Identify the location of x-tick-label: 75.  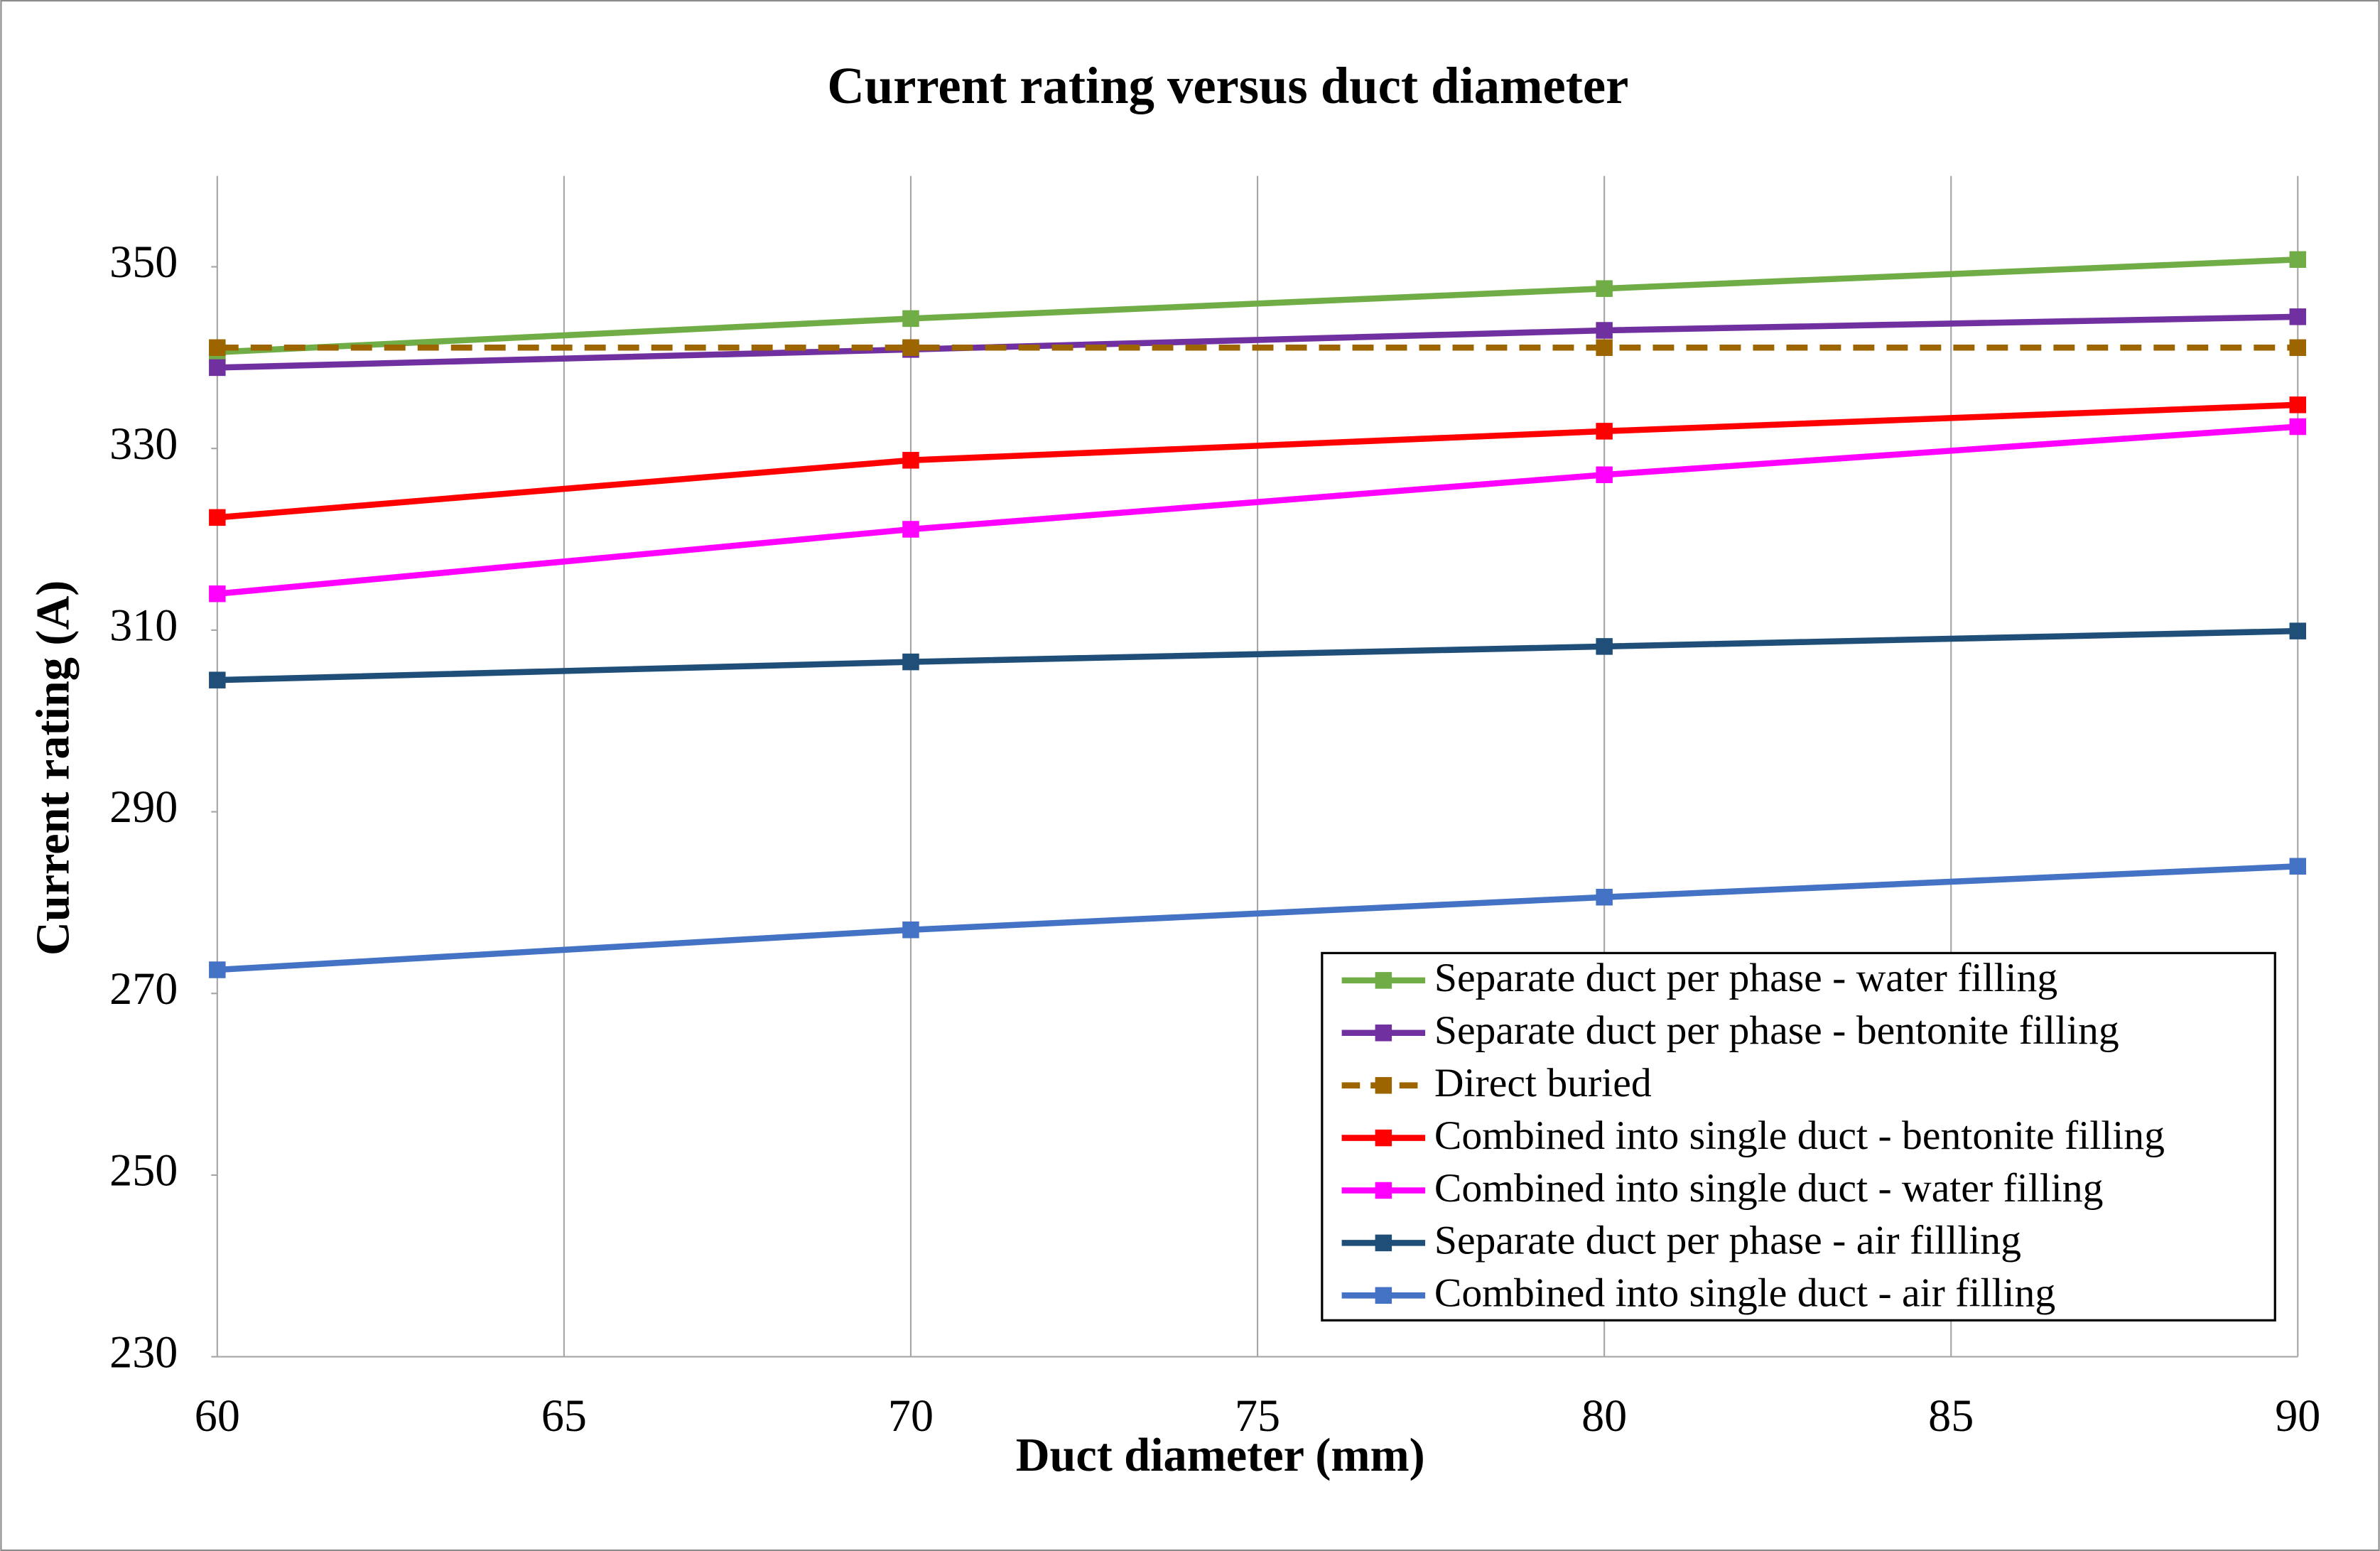
(1257, 1416).